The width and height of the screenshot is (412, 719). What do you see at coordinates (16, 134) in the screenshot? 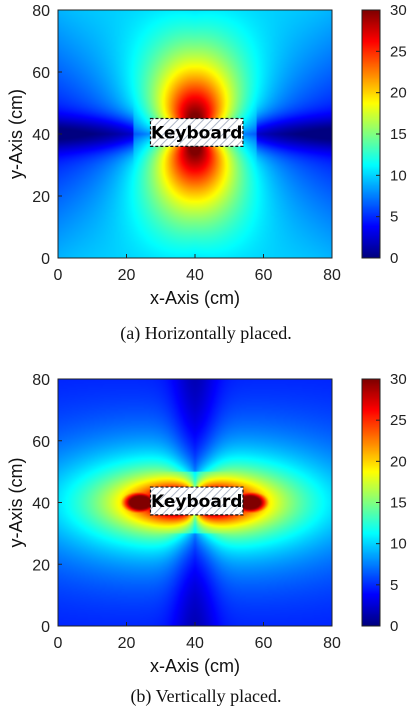
I see `y-axis-label-a: y-Axis (cm)` at bounding box center [16, 134].